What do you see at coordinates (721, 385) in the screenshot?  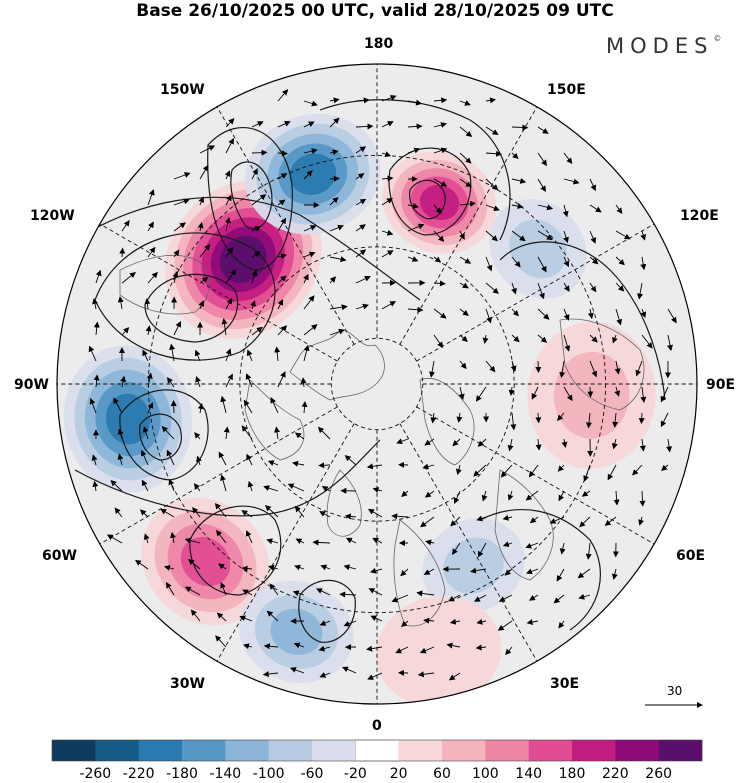 I see `lon-label-90e: 90E` at bounding box center [721, 385].